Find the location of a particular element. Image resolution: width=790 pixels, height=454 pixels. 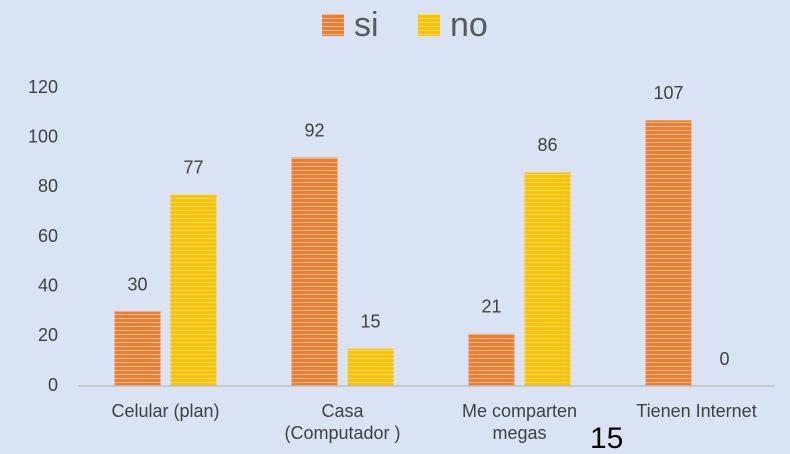

legend-label: no is located at coordinates (469, 25).